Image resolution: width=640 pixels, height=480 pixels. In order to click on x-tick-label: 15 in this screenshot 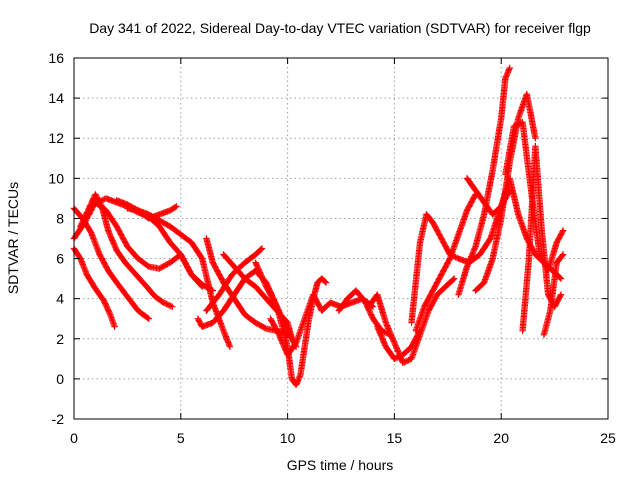, I will do `click(395, 438)`.